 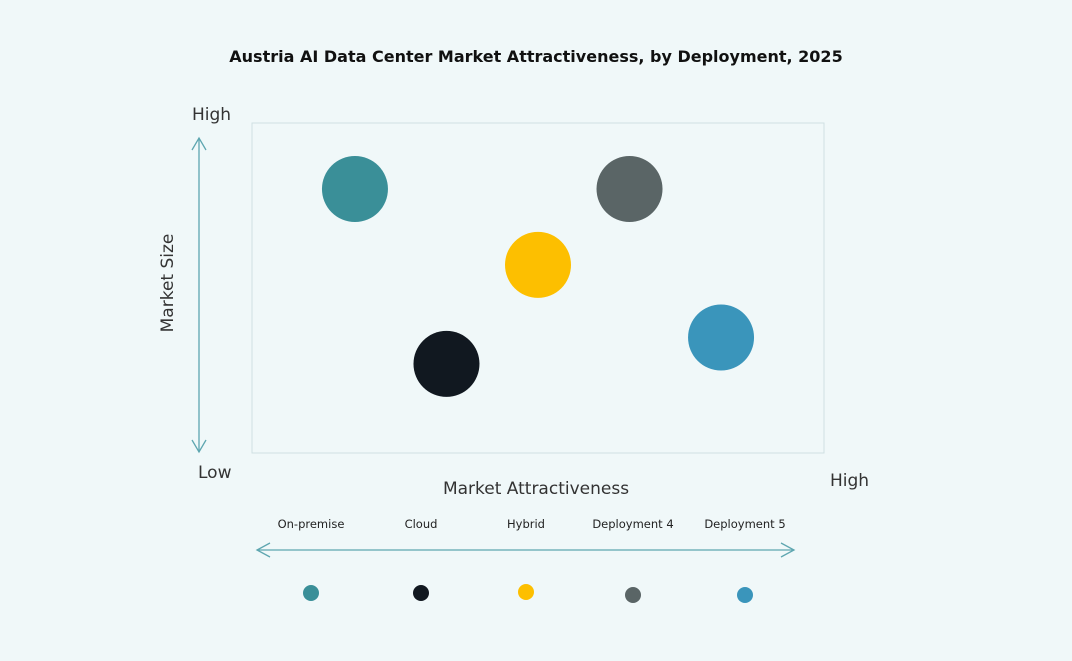 What do you see at coordinates (215, 473) in the screenshot?
I see `axis-low-label: Low` at bounding box center [215, 473].